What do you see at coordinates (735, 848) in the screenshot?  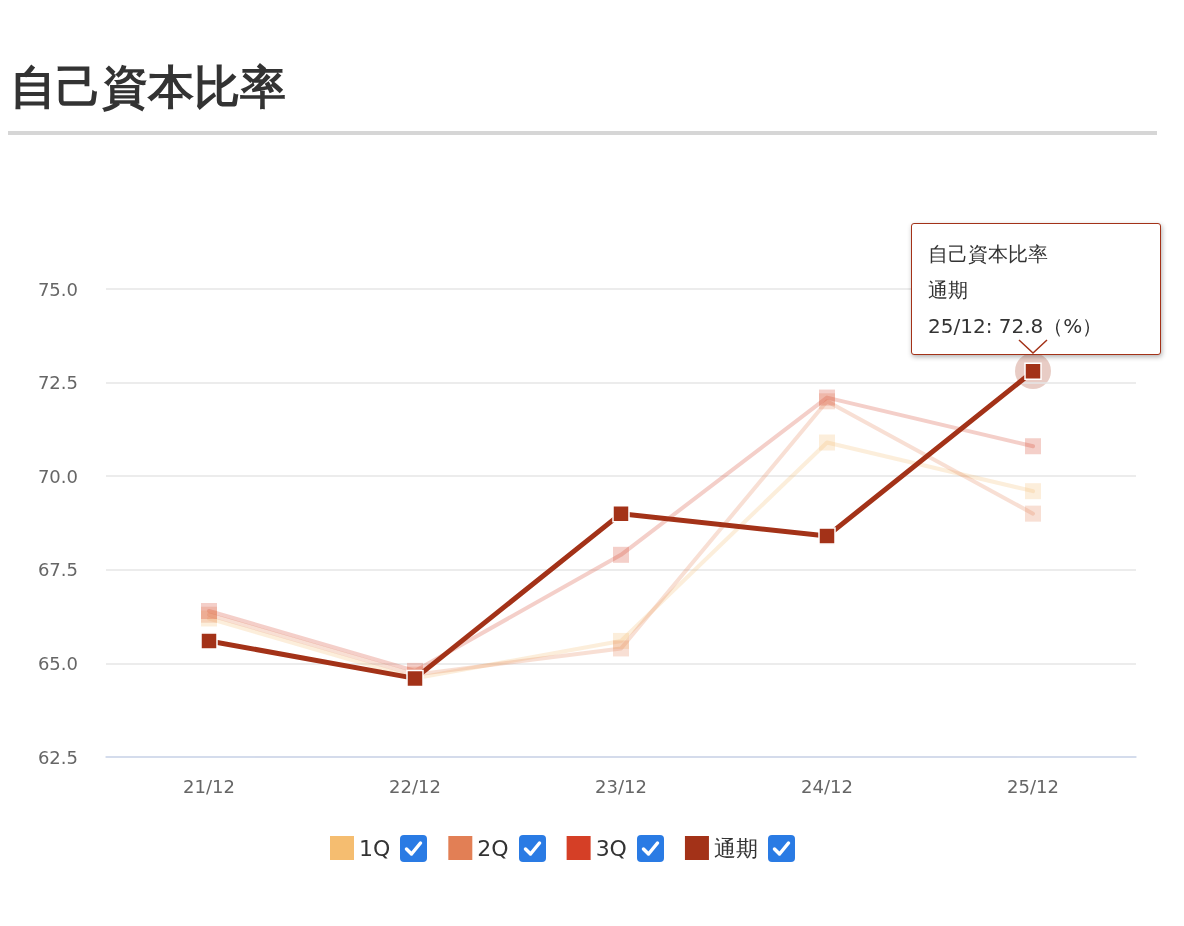 I see `legend-label: 通期` at bounding box center [735, 848].